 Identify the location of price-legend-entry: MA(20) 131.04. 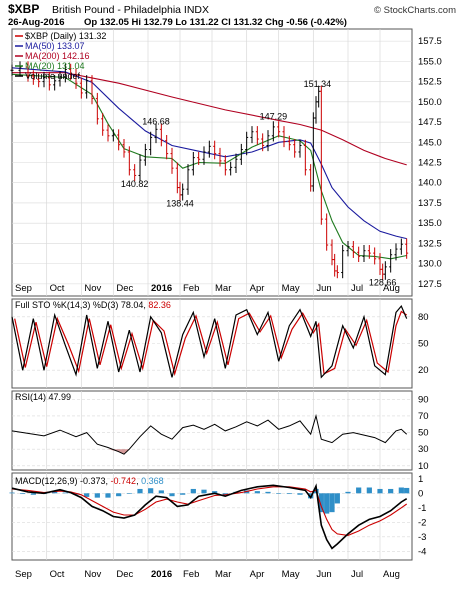
(55, 66).